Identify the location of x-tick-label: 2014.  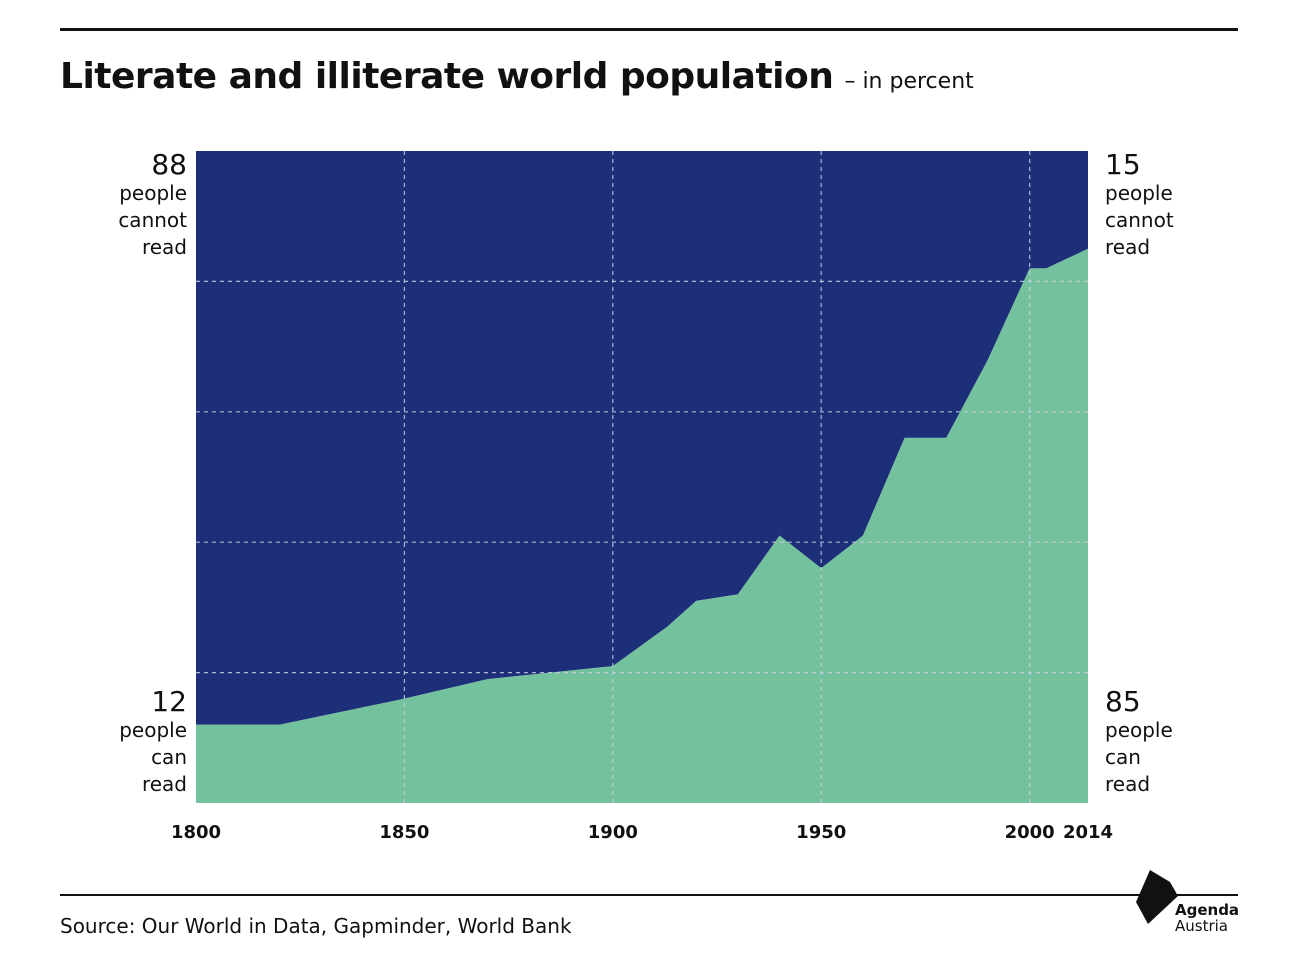
(1088, 832).